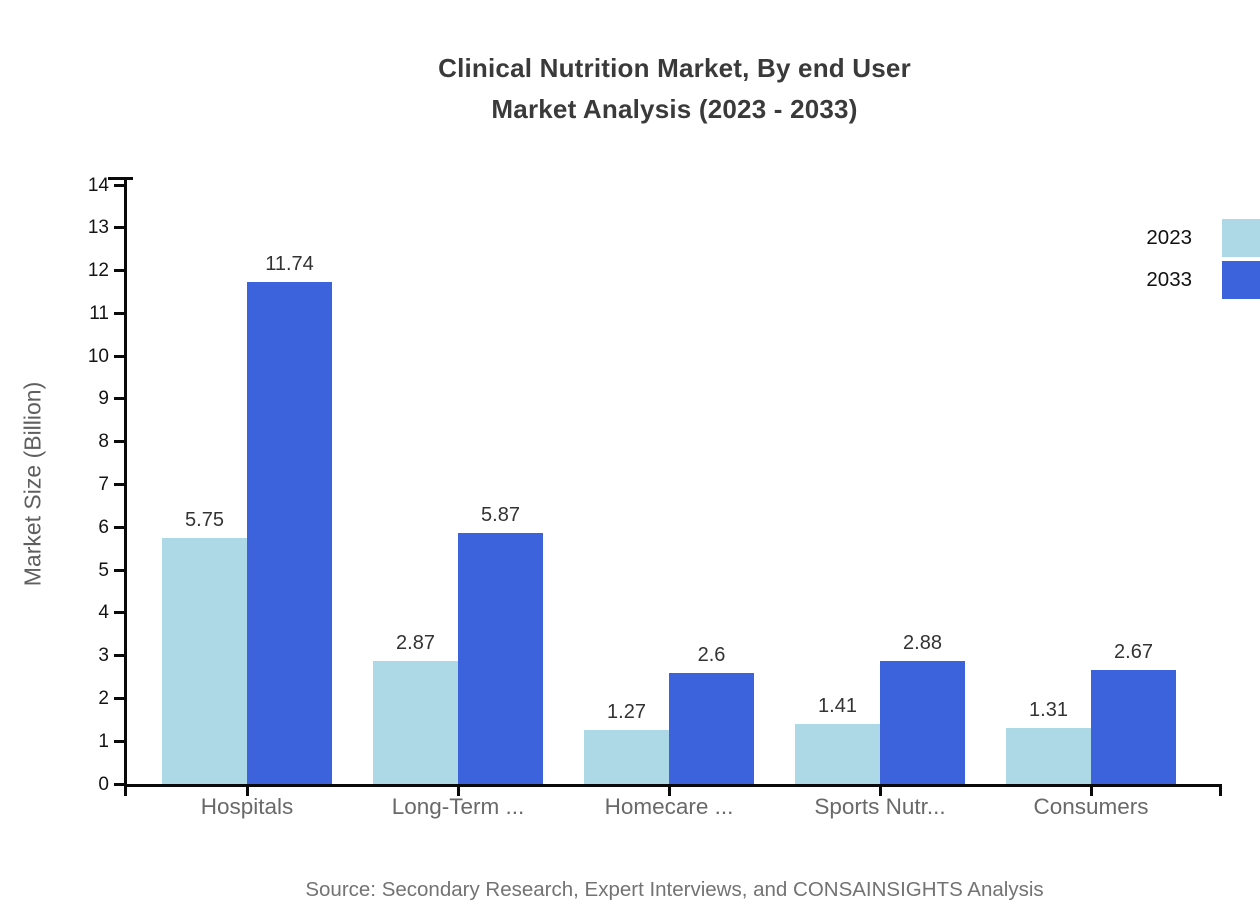  I want to click on legend-swatch-2023, so click(1241, 238).